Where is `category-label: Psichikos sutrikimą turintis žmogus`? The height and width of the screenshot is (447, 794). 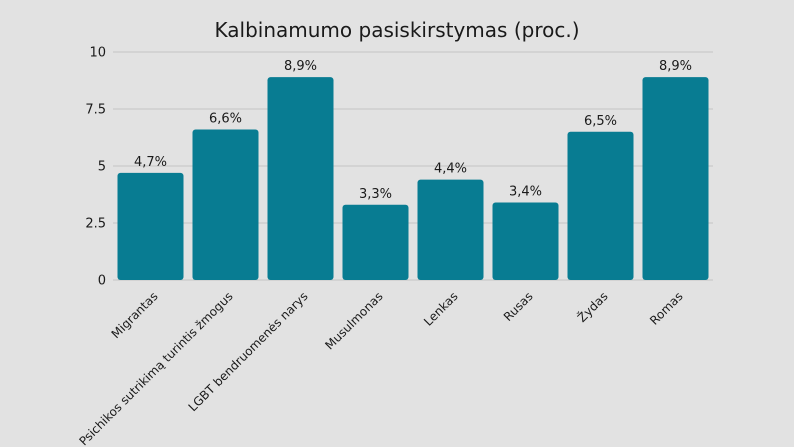
category-label: Psichikos sutrikimą turintis žmogus is located at coordinates (155, 368).